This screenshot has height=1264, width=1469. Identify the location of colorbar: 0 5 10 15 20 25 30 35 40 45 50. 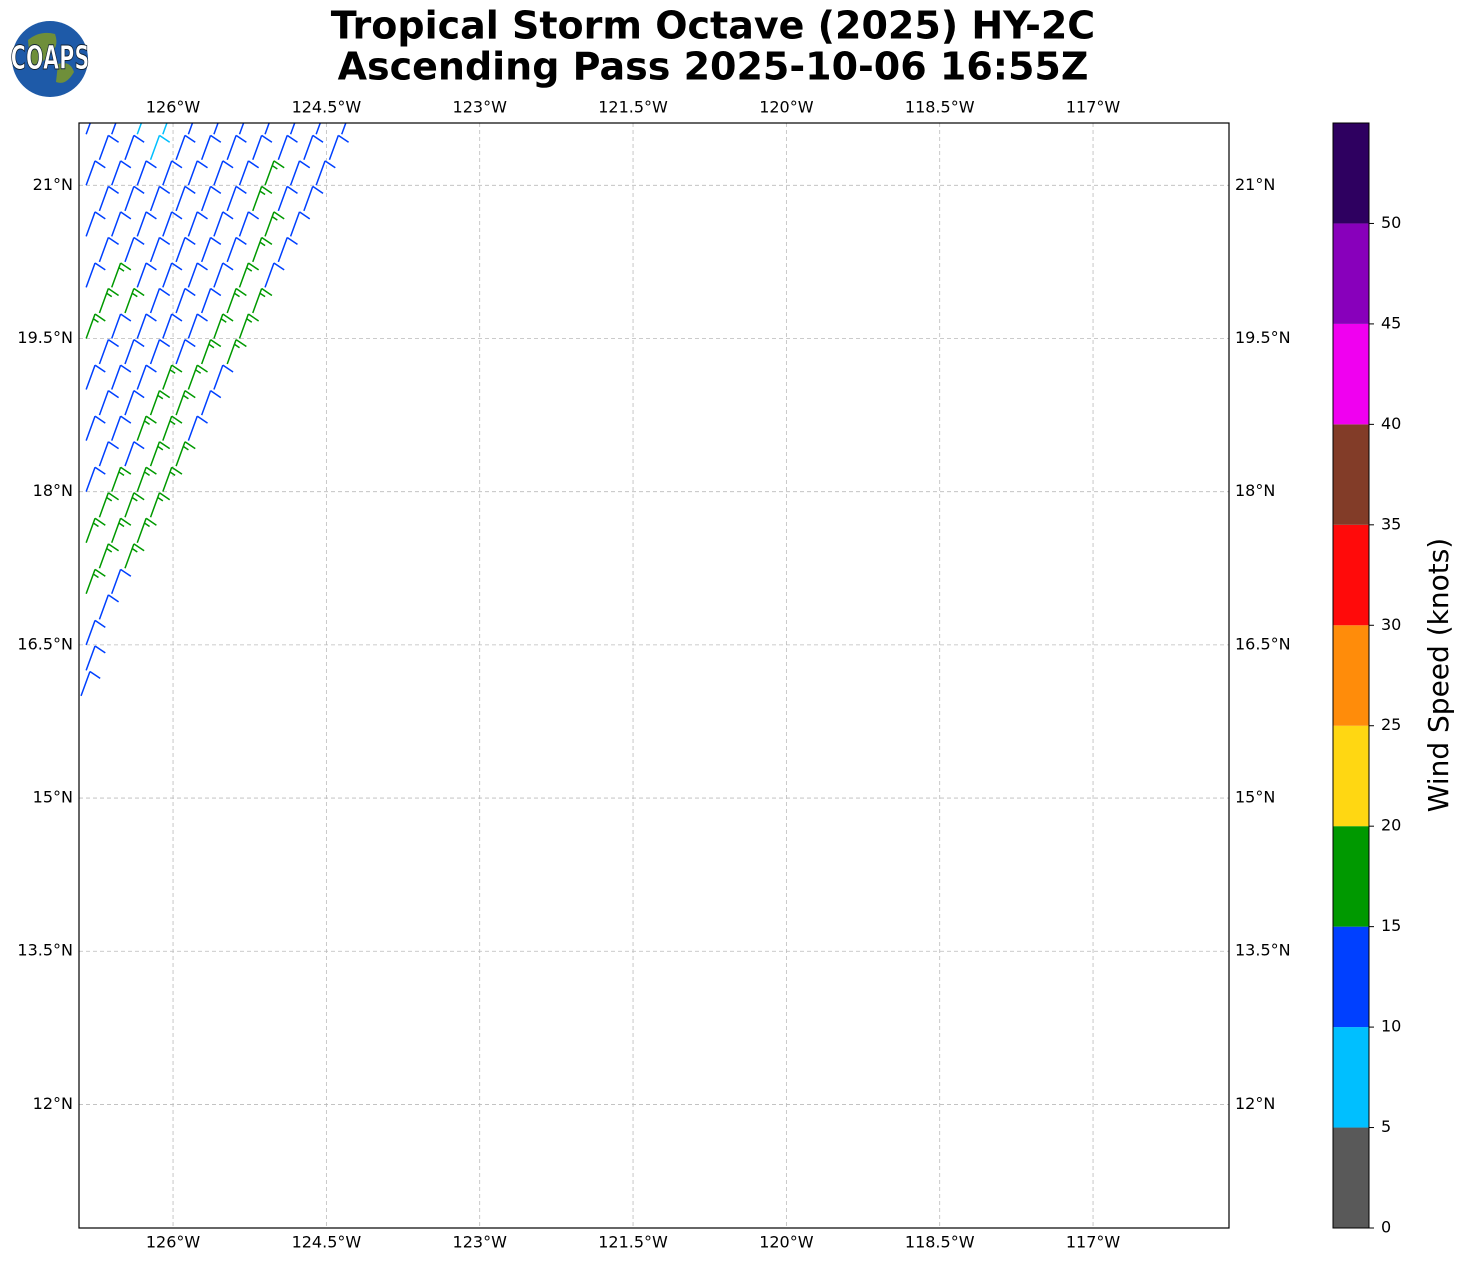
(1366, 679).